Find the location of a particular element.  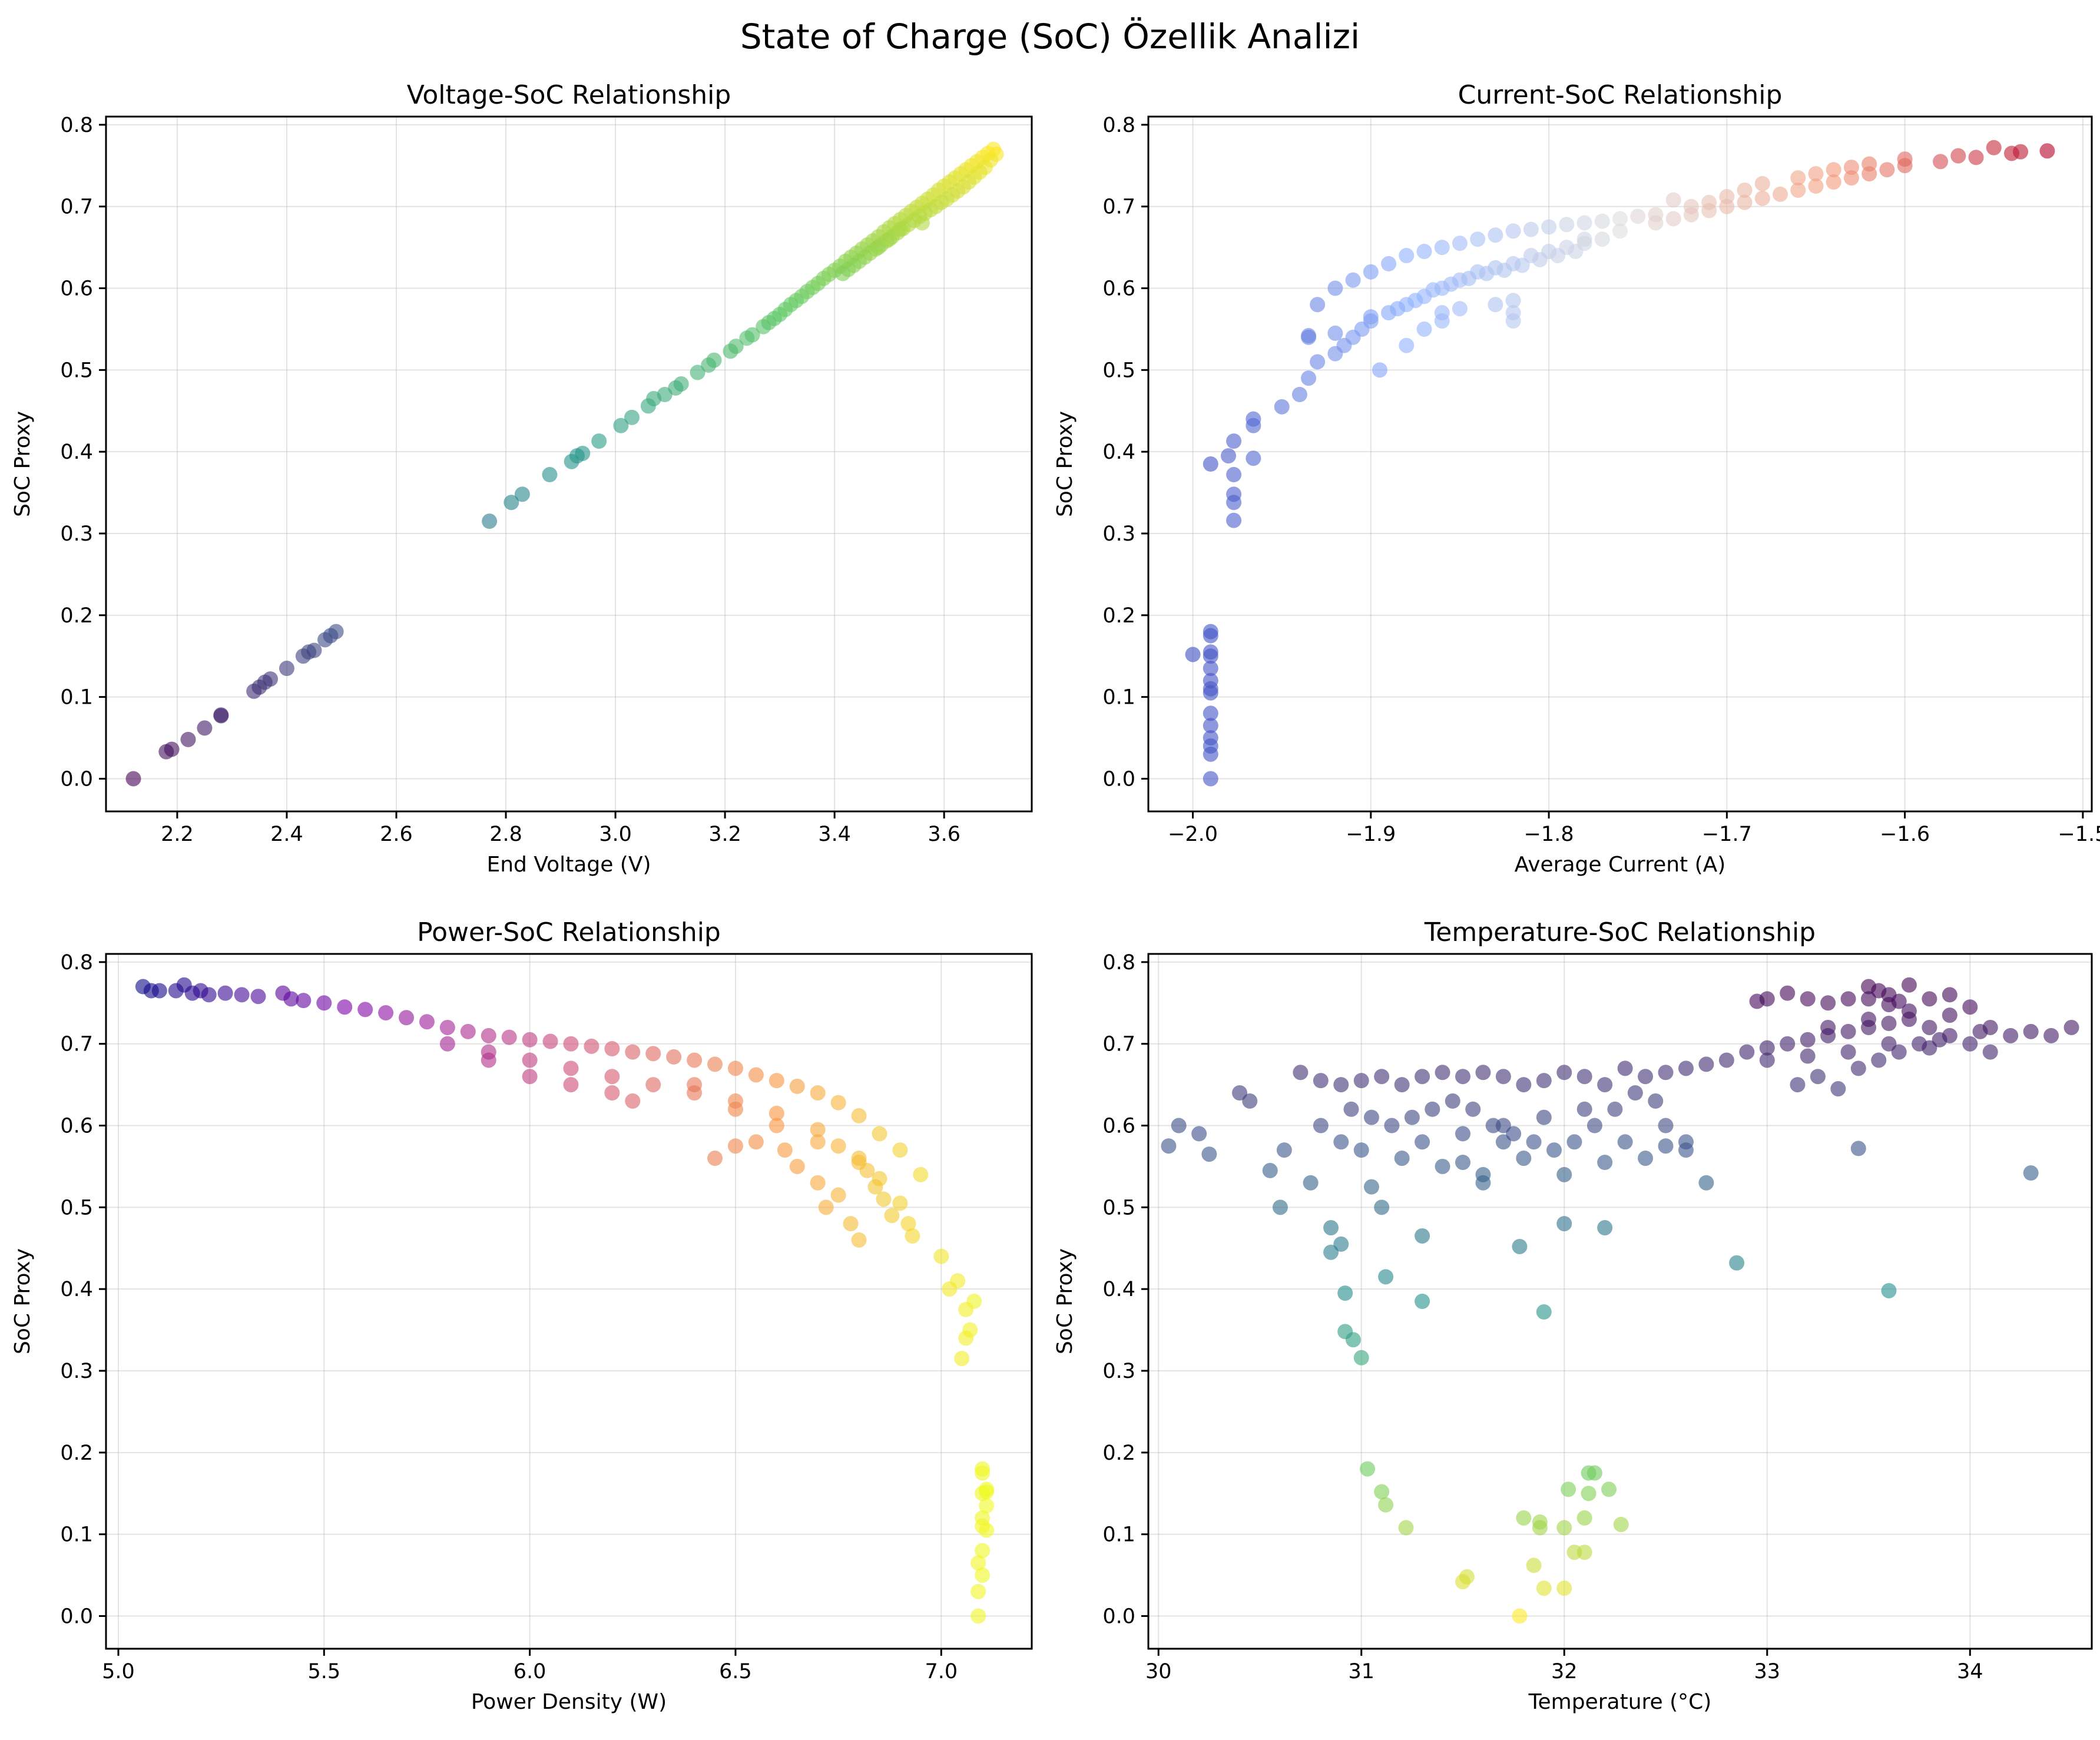

x-tick-label: 3.2 is located at coordinates (724, 834).